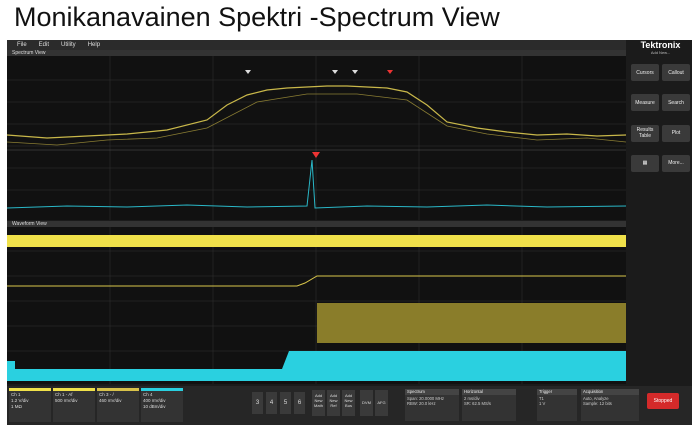 This screenshot has height=430, width=700. I want to click on spectrum-trace-ch4, so click(316, 184).